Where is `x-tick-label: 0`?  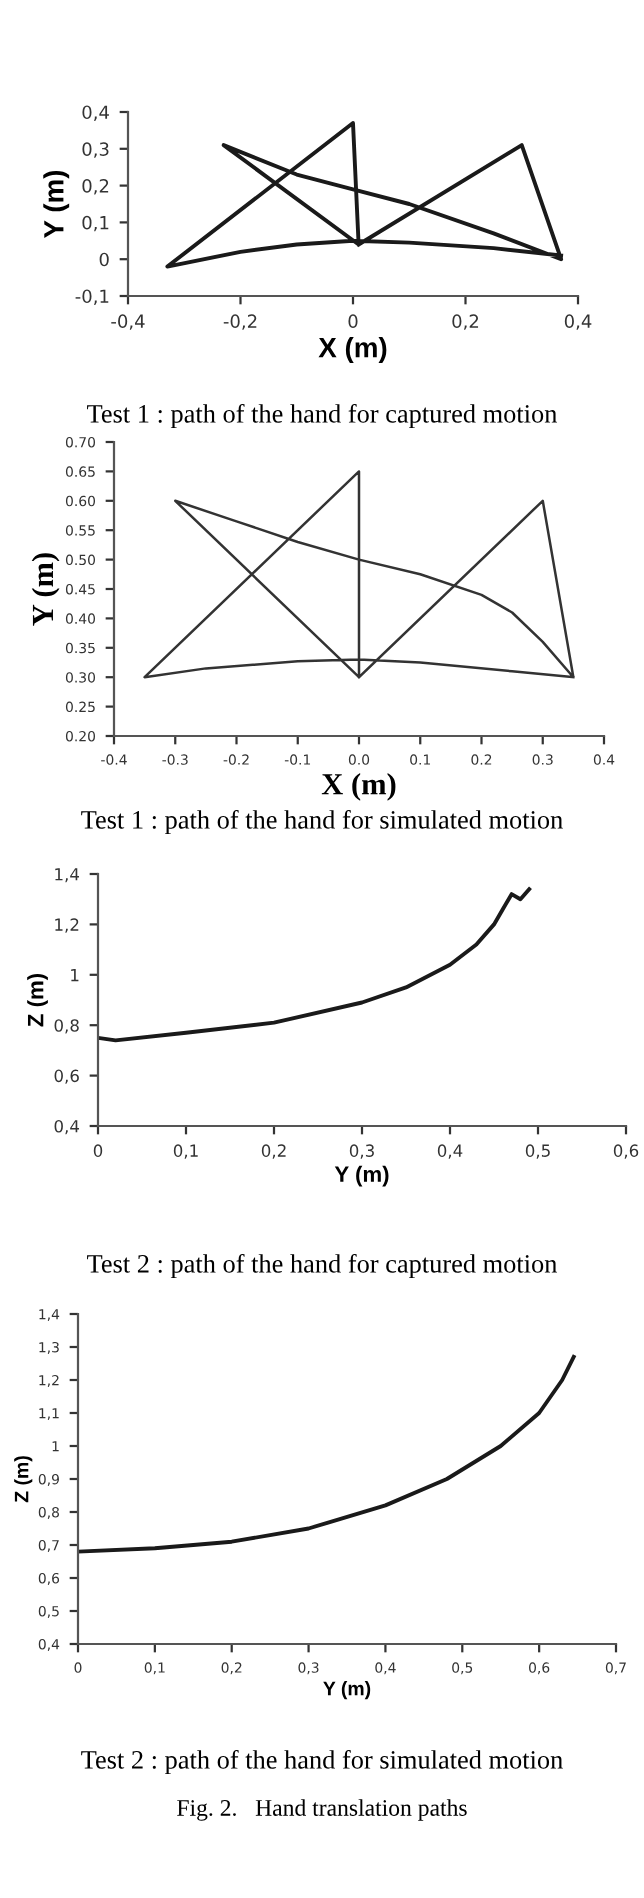 x-tick-label: 0 is located at coordinates (353, 321).